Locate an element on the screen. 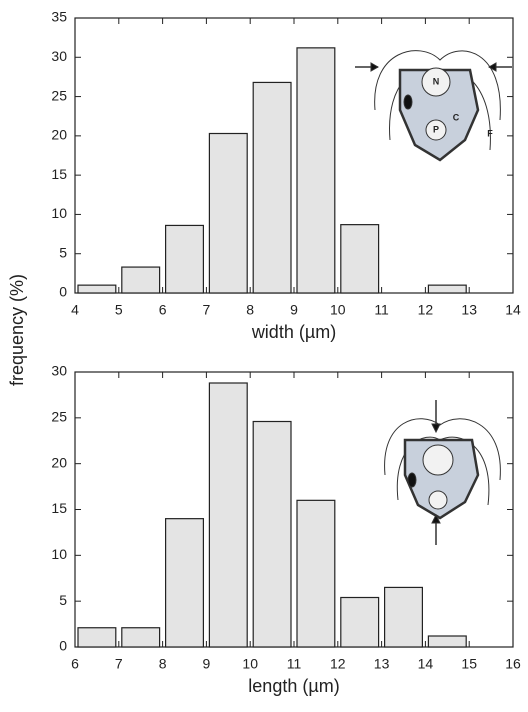  x-axis-label: length (µm) is located at coordinates (293, 686).